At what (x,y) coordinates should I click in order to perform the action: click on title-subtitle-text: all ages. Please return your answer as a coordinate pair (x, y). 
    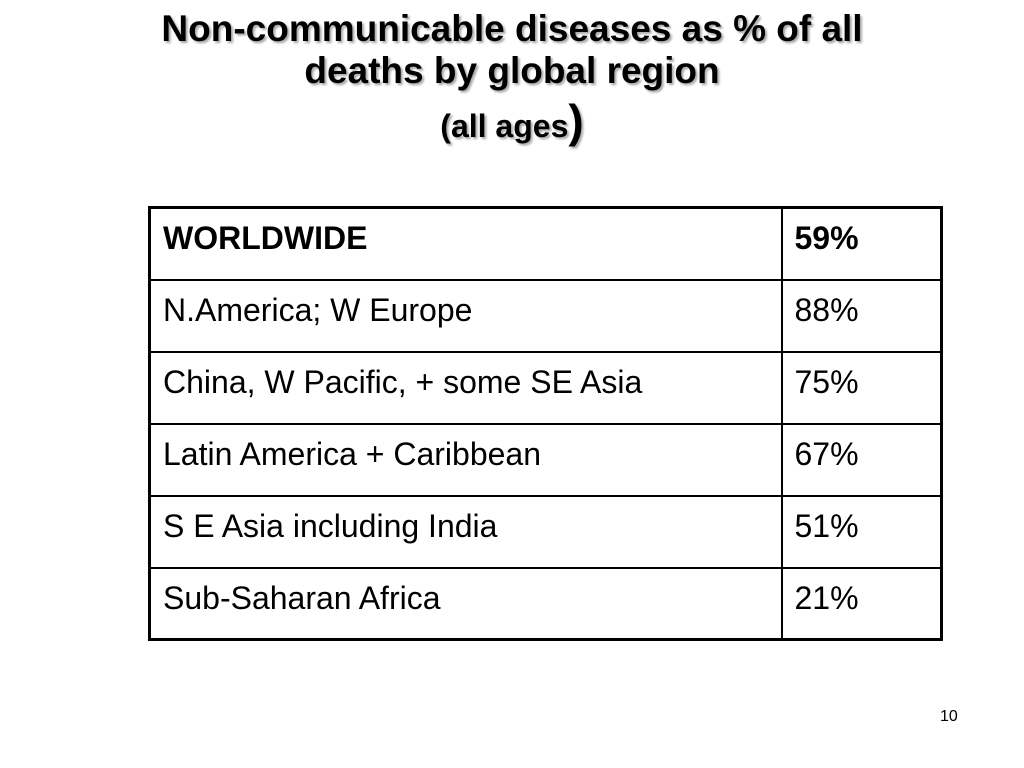
    Looking at the image, I should click on (509, 126).